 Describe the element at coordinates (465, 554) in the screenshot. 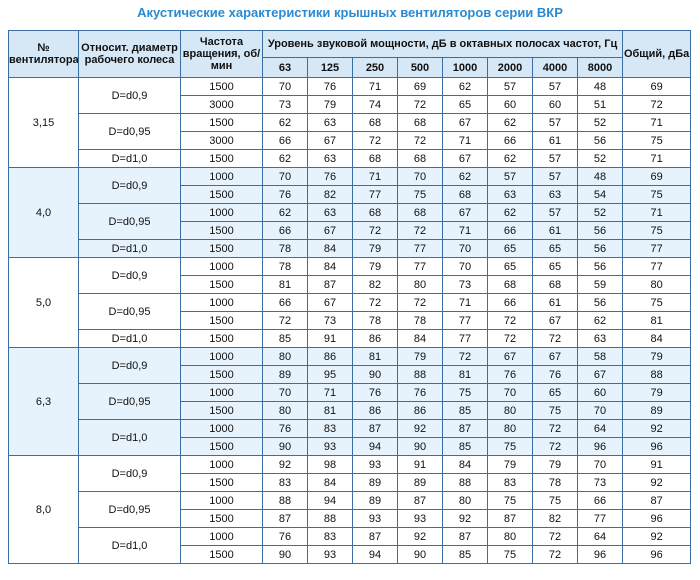

I see `level: 85` at that location.